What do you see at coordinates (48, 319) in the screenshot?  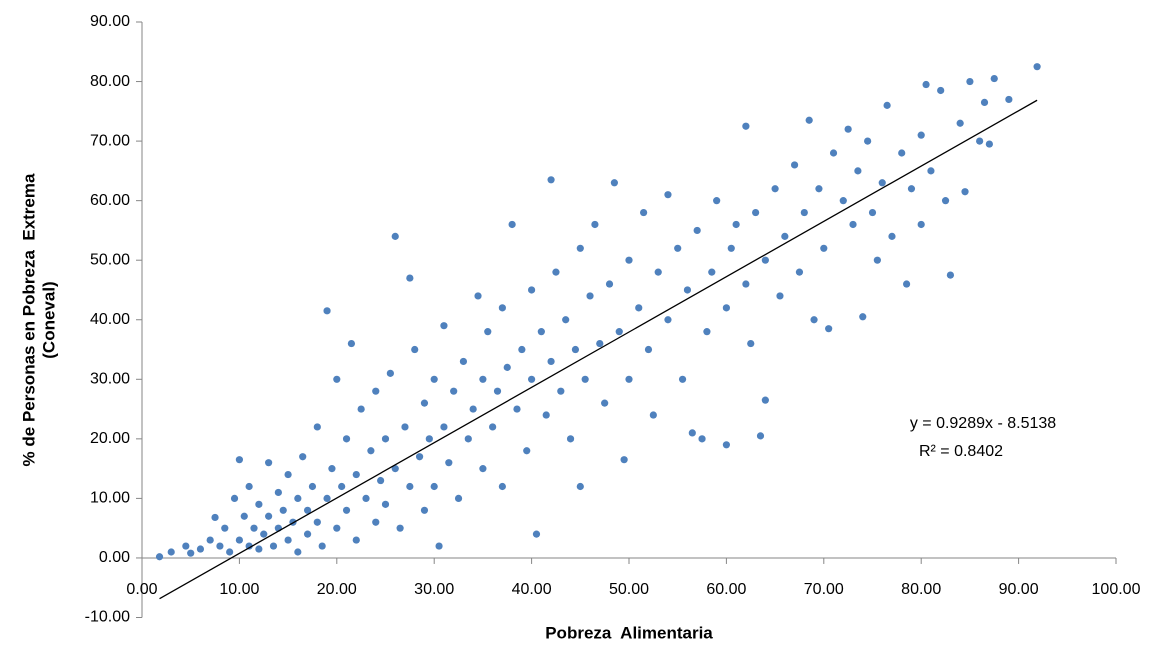 I see `y-axis-title-line: (Coneval)` at bounding box center [48, 319].